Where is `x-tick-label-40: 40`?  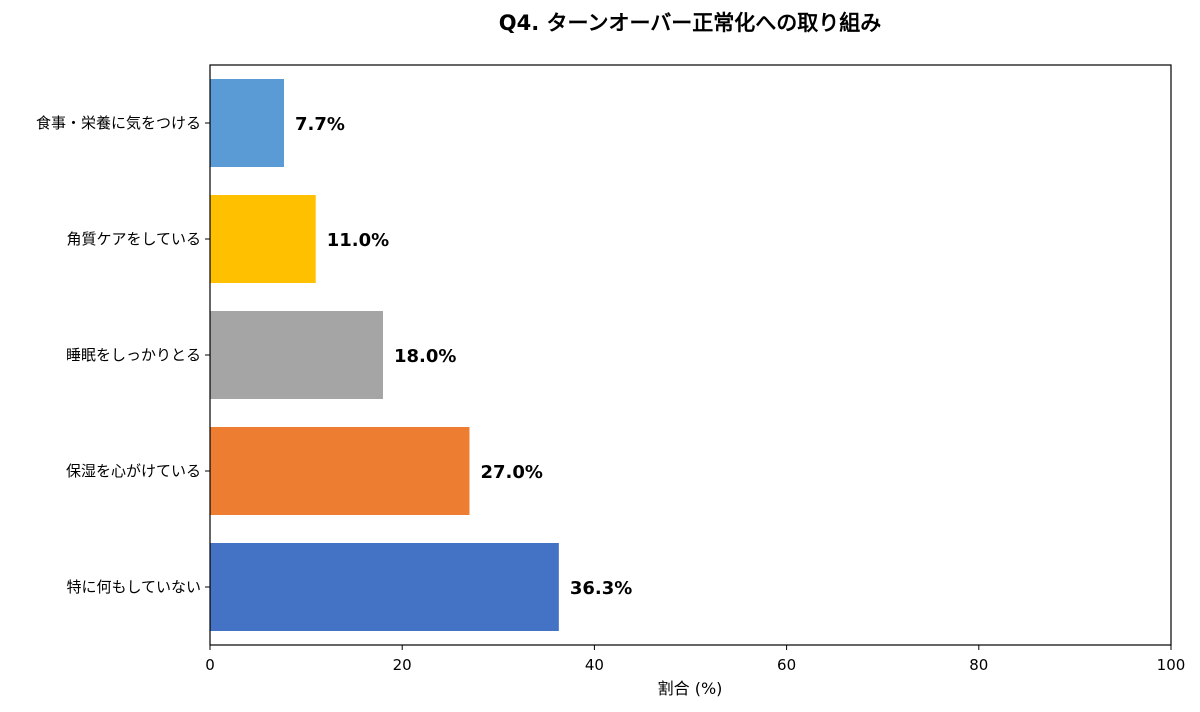
x-tick-label-40: 40 is located at coordinates (594, 665).